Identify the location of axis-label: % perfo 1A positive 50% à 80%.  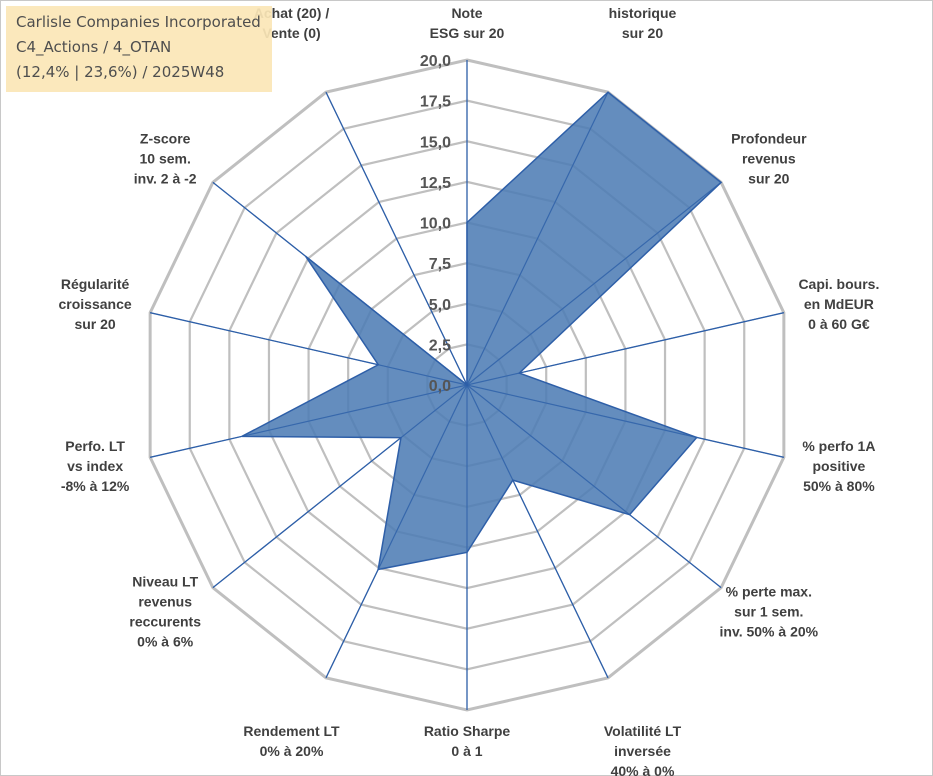
(838, 466).